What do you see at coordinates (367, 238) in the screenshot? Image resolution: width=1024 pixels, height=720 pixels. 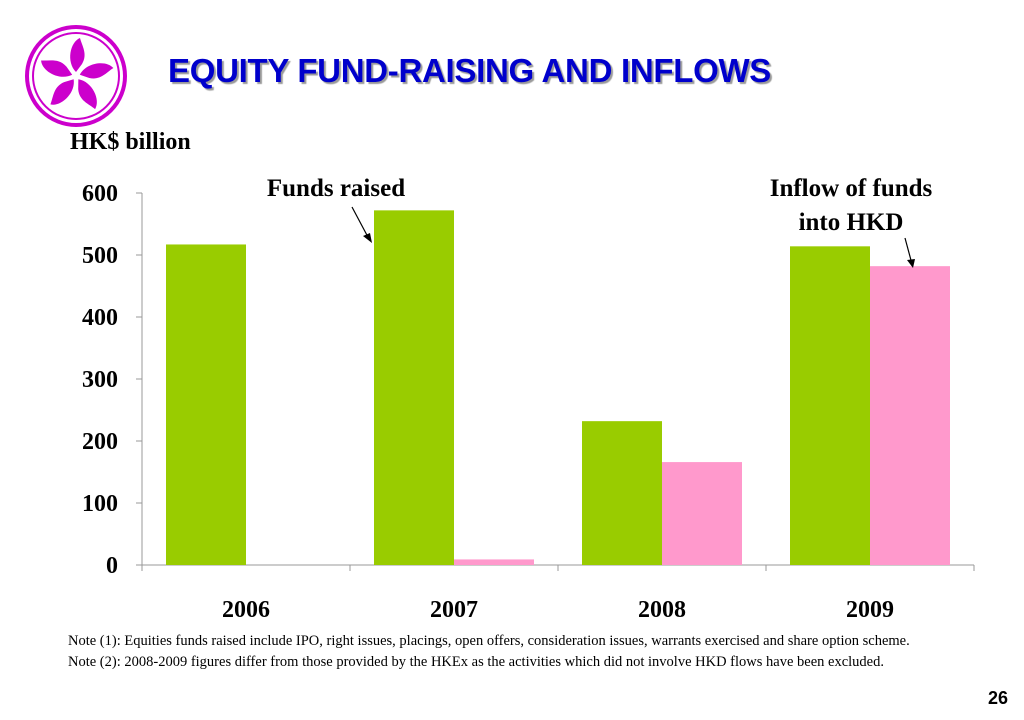 I see `funds-raised-arrowhead` at bounding box center [367, 238].